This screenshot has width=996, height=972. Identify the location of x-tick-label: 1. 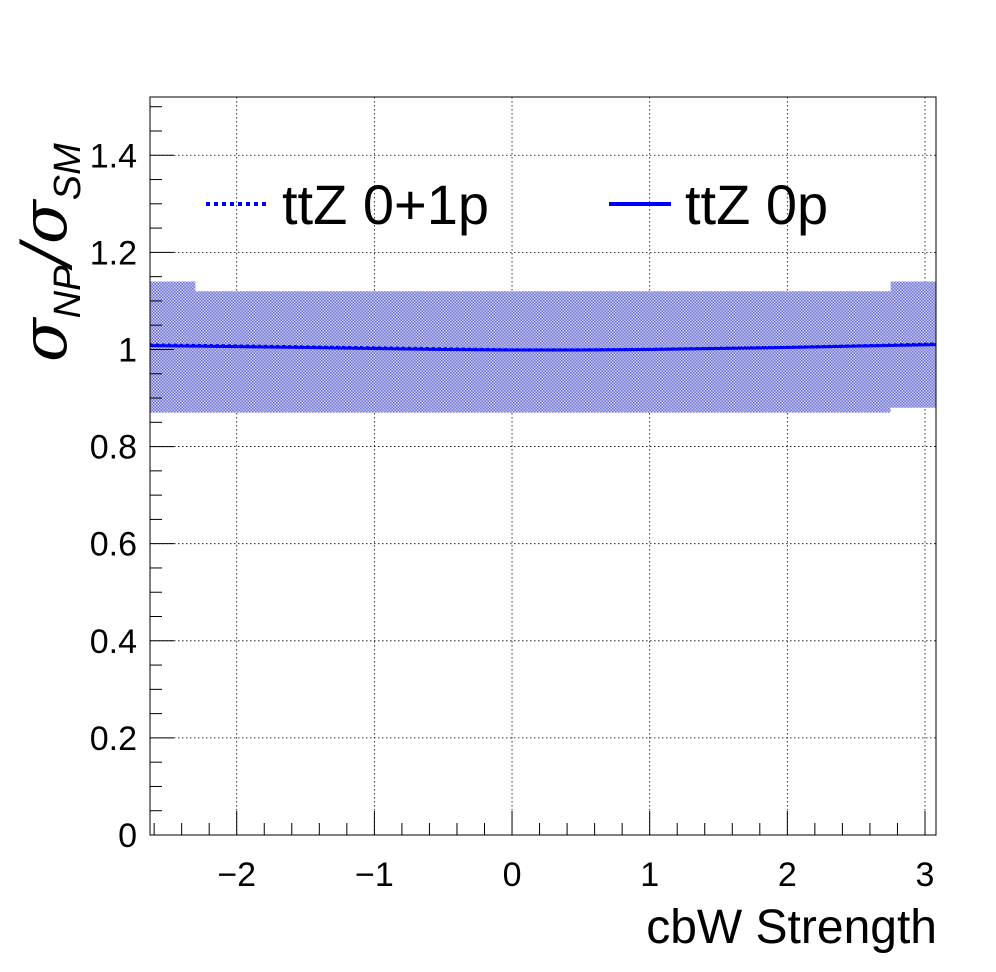
(649, 875).